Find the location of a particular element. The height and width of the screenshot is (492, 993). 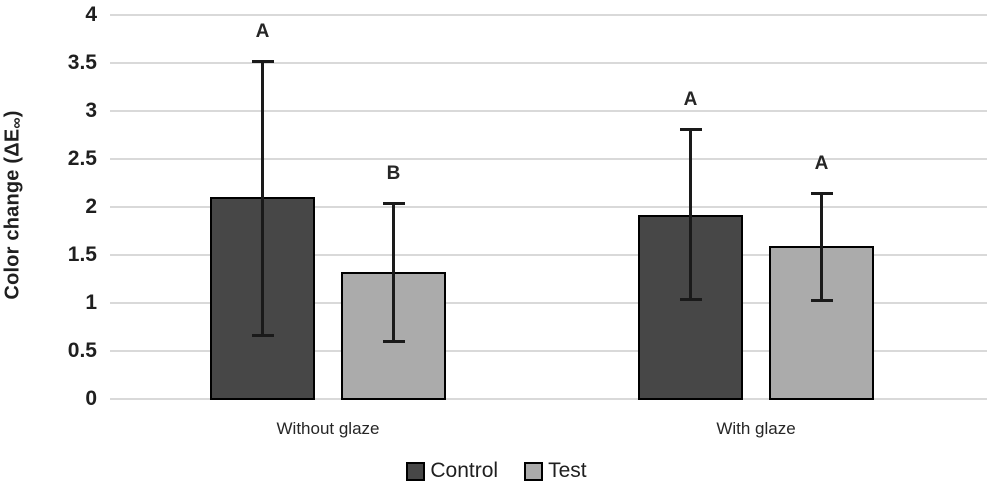

y-axis-tick-label-0.5: 0.5 is located at coordinates (82, 350).